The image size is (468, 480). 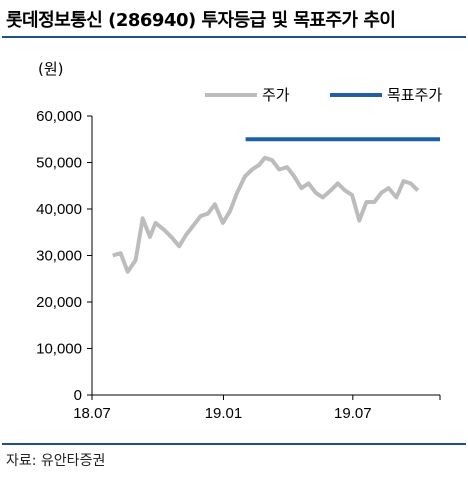 What do you see at coordinates (59, 349) in the screenshot?
I see `y-tick-label: 10,000` at bounding box center [59, 349].